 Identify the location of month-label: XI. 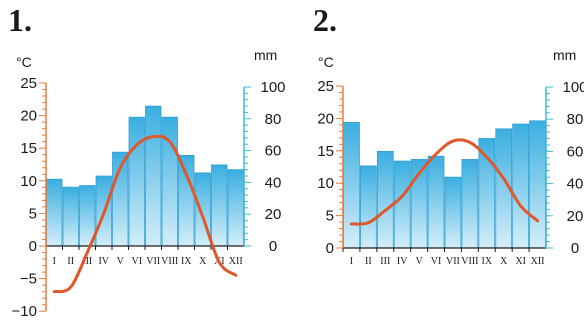
(520, 261).